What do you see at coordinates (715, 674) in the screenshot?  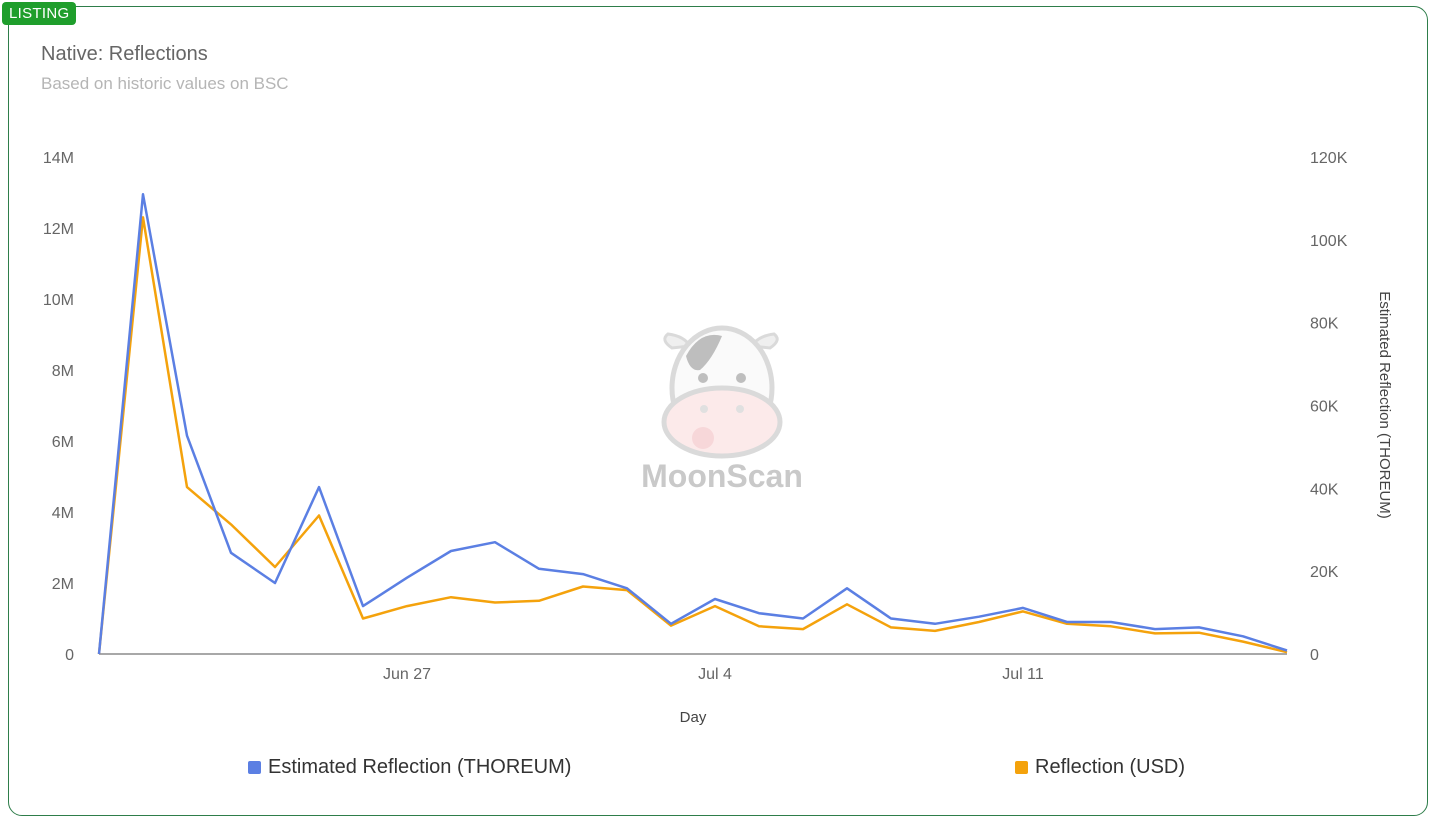 I see `x-axis-tick-label: Jul 4` at bounding box center [715, 674].